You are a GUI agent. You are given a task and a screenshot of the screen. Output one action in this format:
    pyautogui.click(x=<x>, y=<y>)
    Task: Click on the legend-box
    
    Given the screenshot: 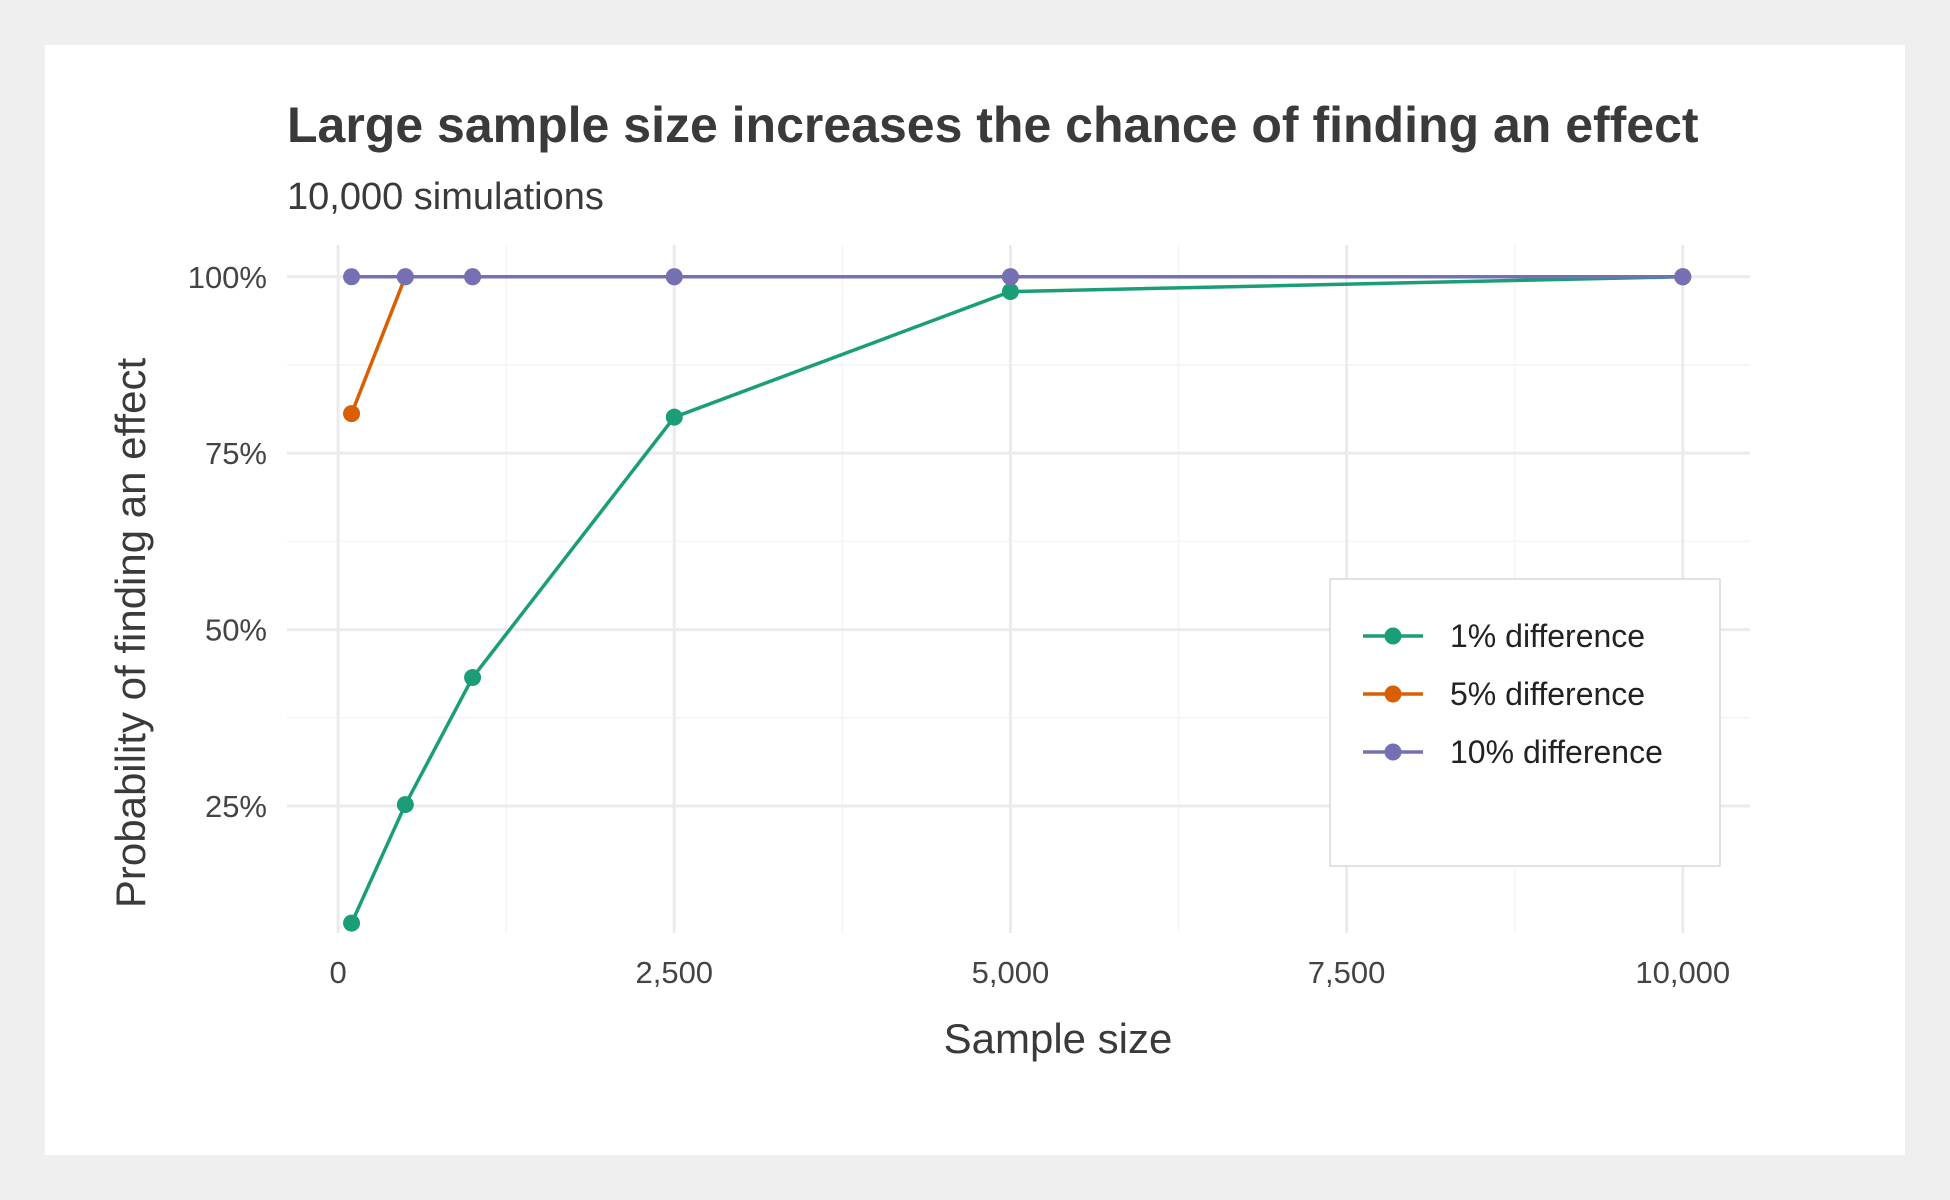 What is the action you would take?
    pyautogui.click(x=1525, y=722)
    